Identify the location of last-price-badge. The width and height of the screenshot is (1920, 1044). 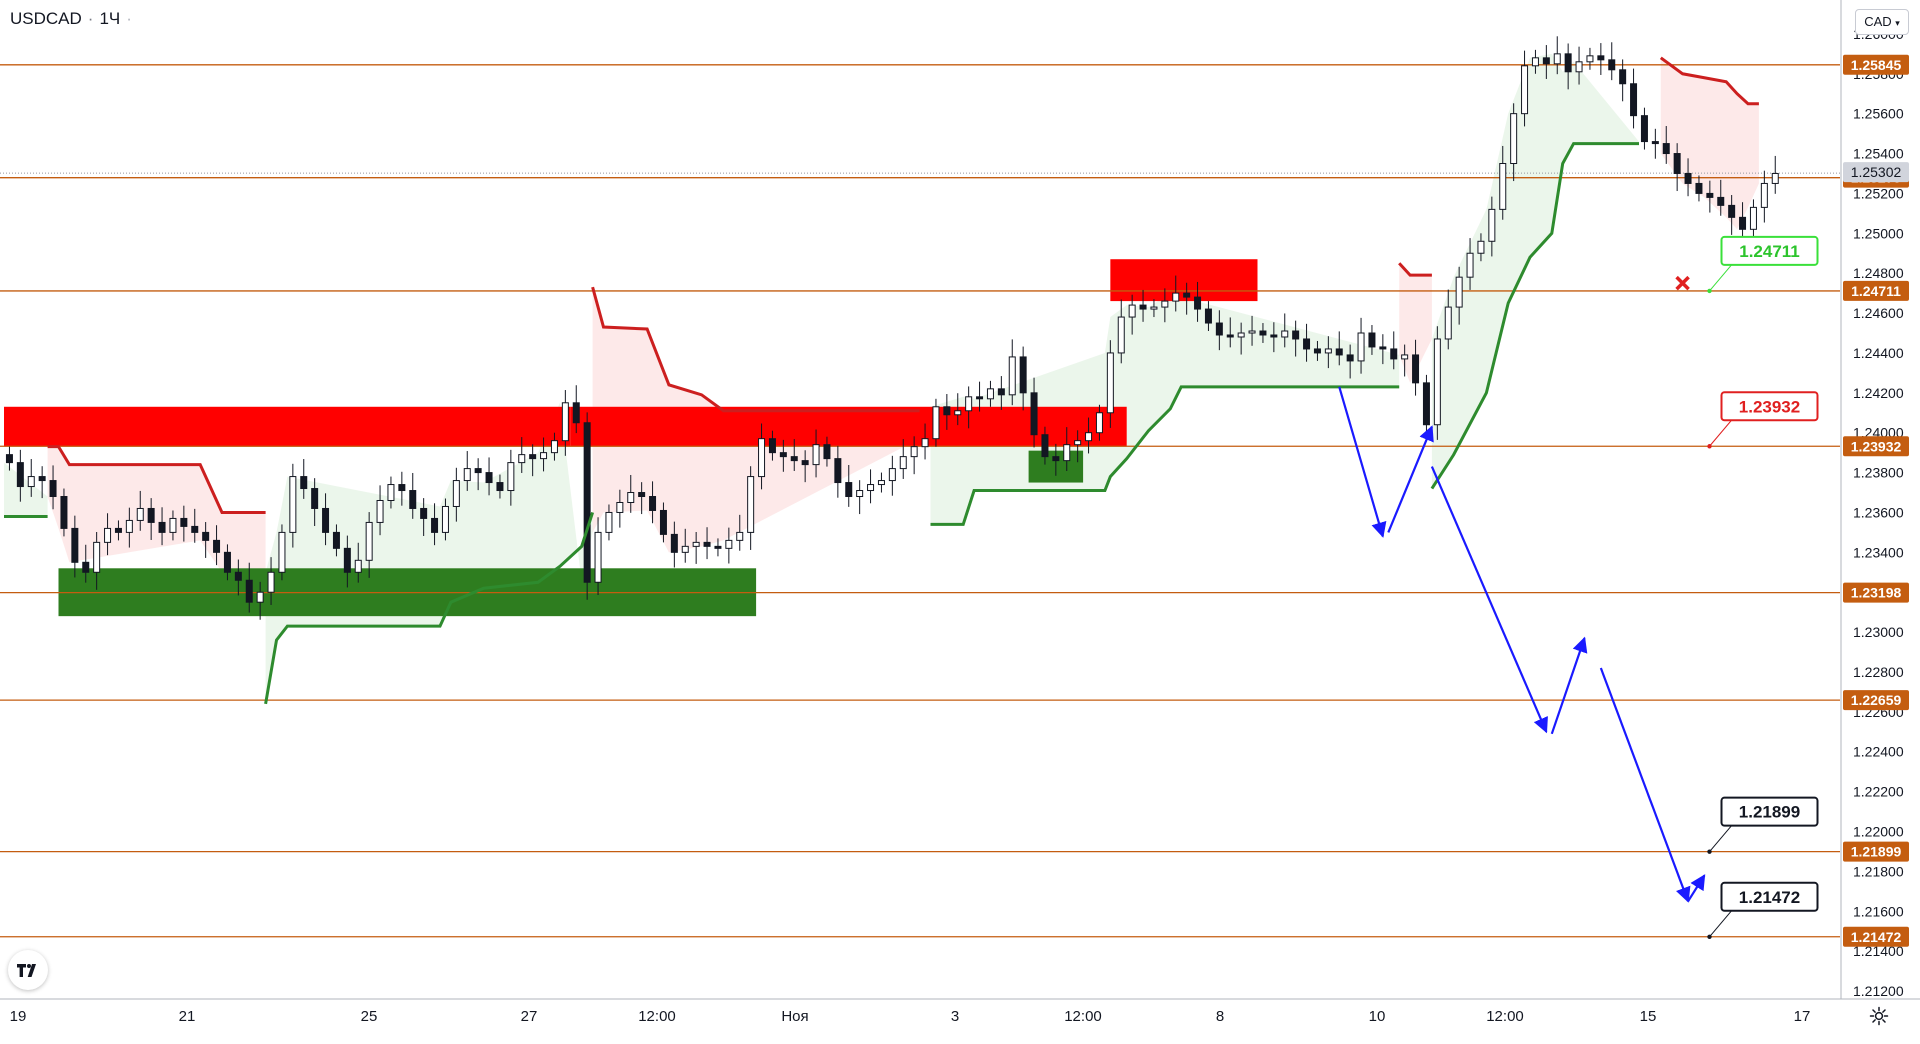
(1876, 172).